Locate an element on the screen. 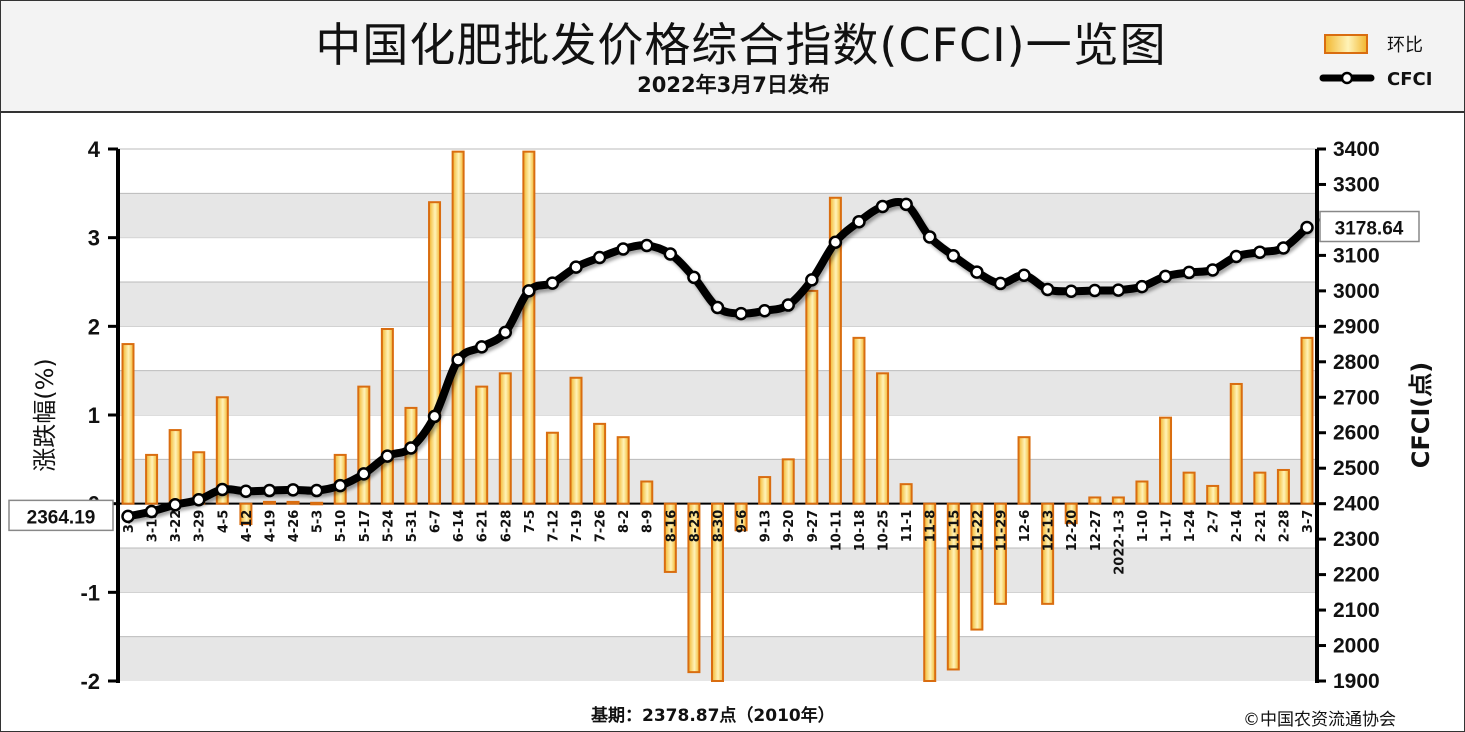 This screenshot has height=732, width=1465. right-tick-label: 3100 is located at coordinates (1356, 255).